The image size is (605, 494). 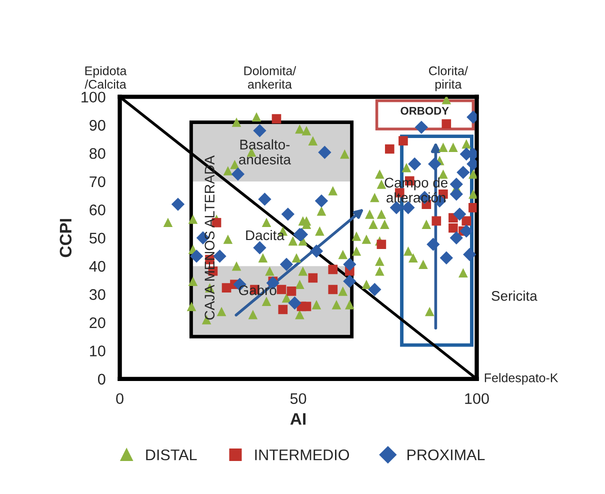 What do you see at coordinates (98, 238) in the screenshot?
I see `y-tick-label: 50` at bounding box center [98, 238].